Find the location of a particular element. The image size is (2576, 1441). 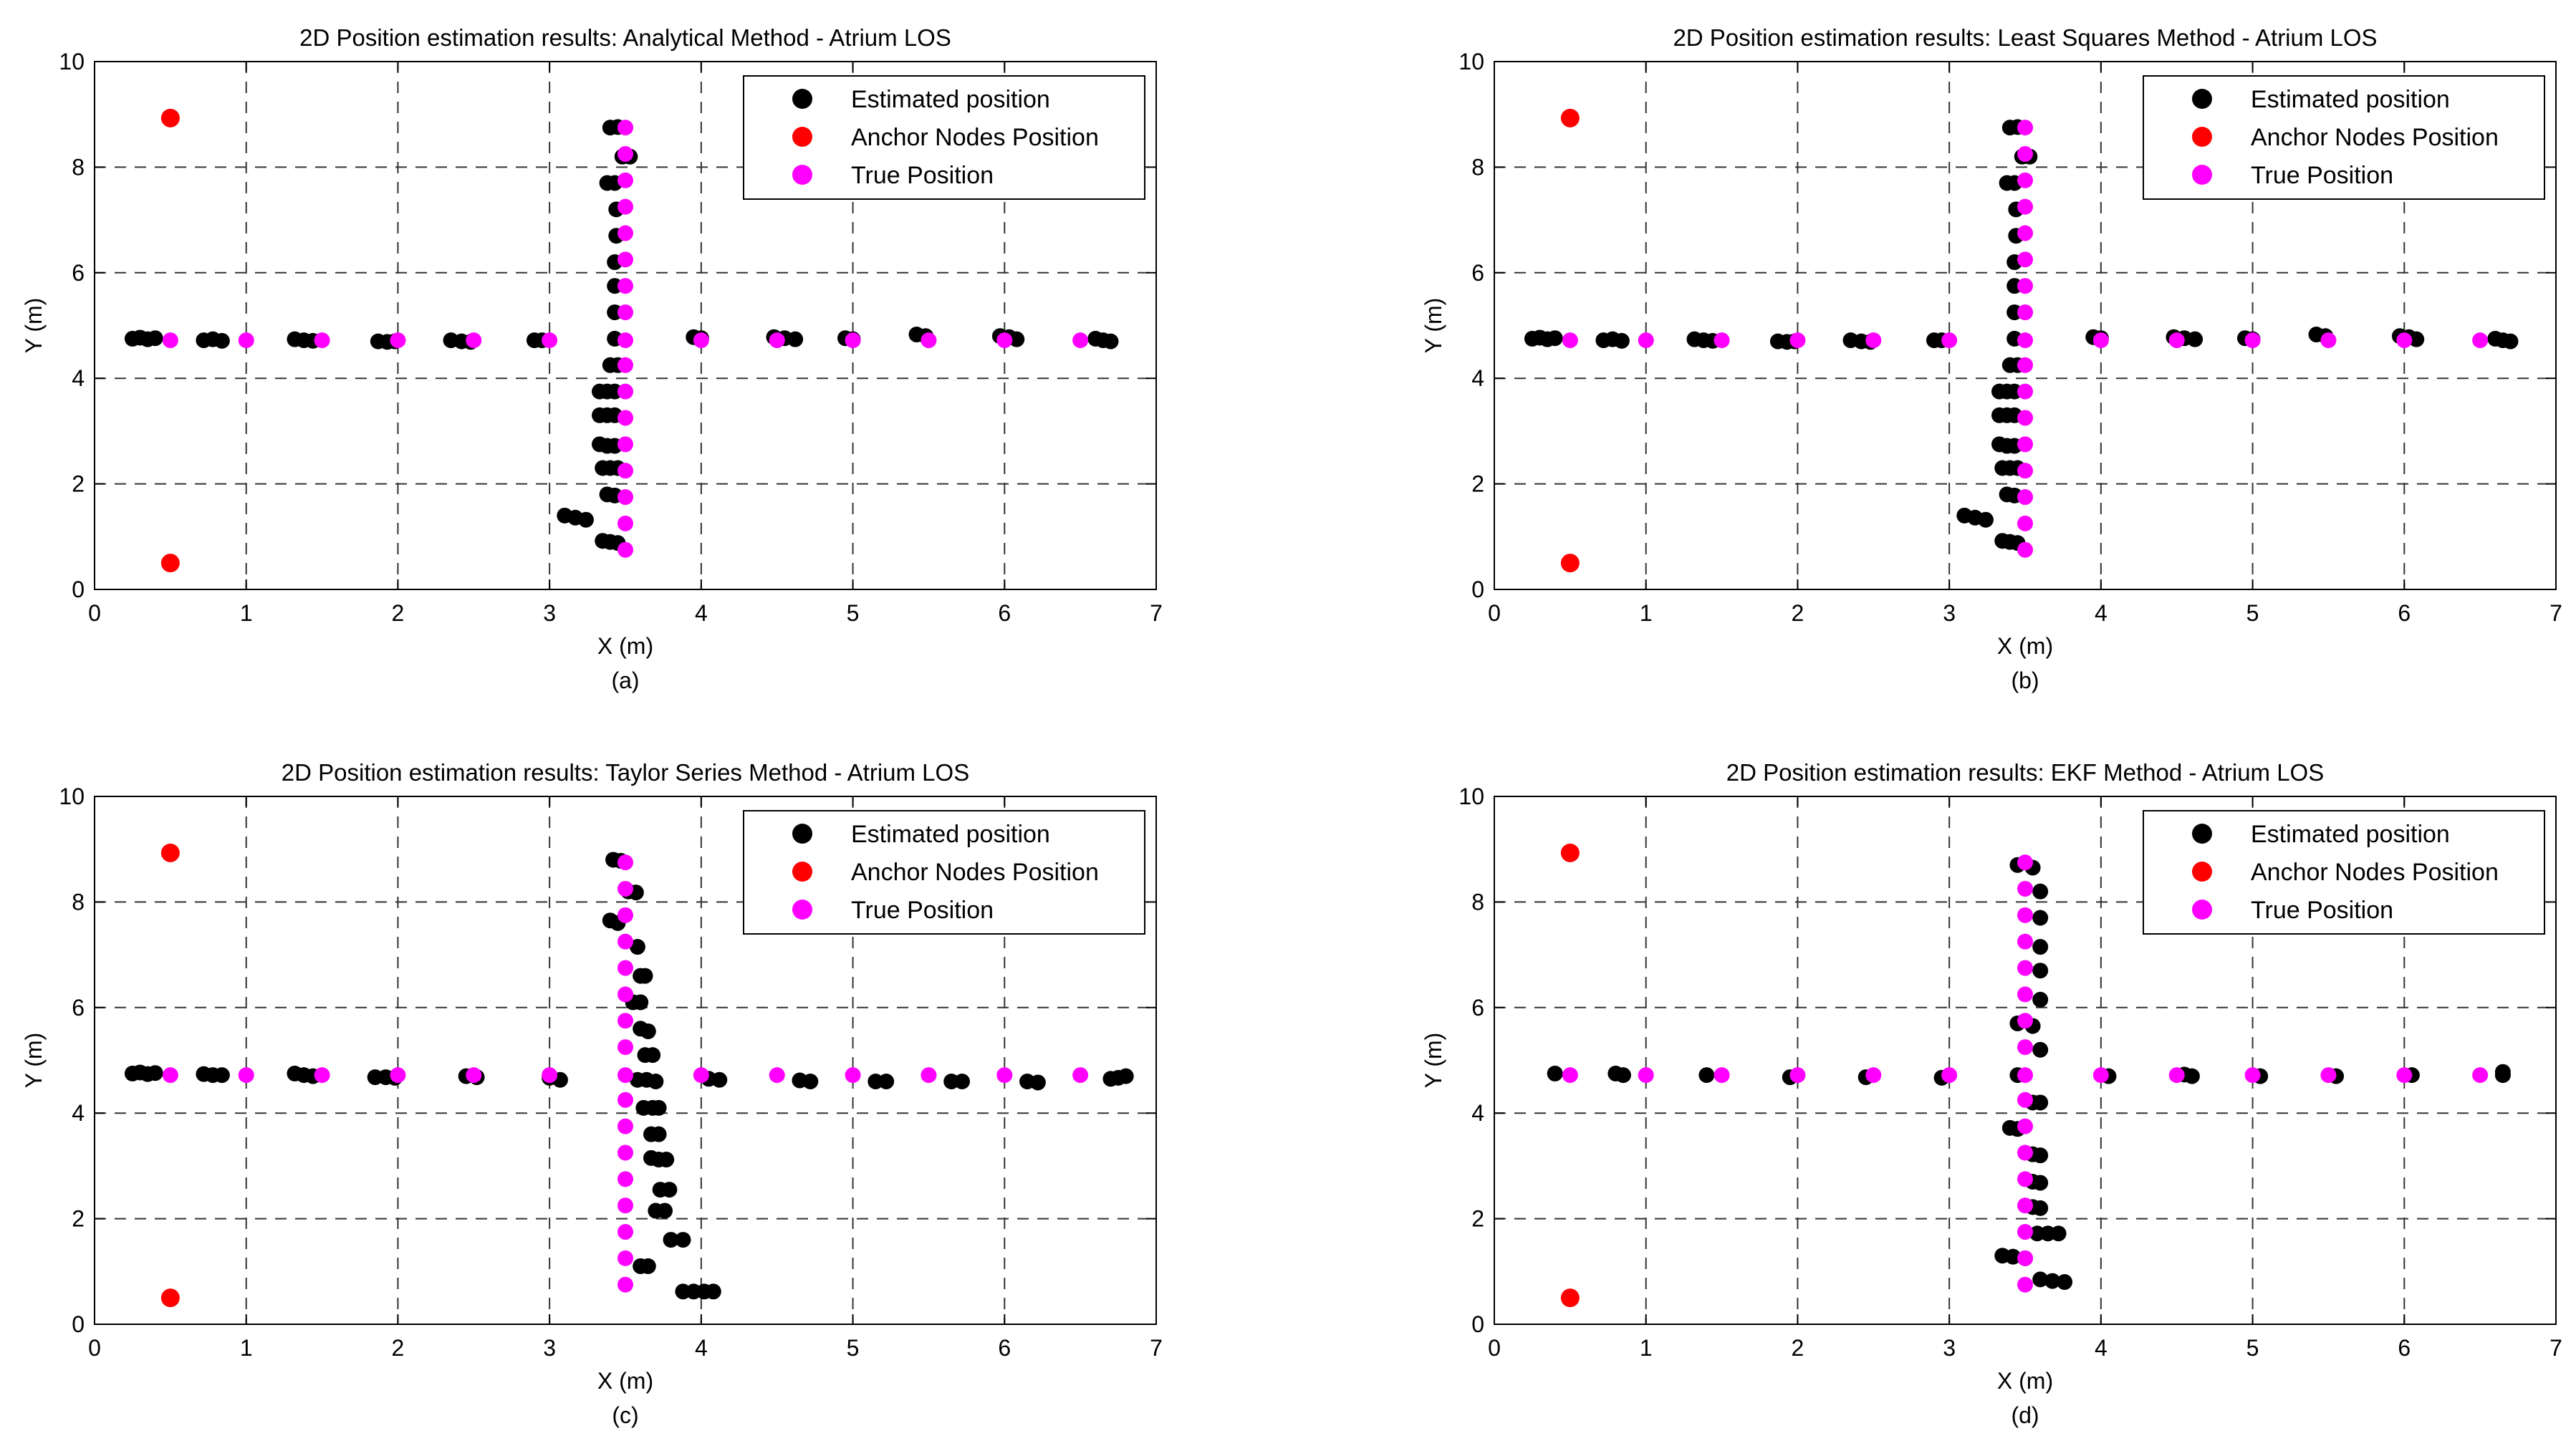

x-tick-label: 3 is located at coordinates (549, 613).